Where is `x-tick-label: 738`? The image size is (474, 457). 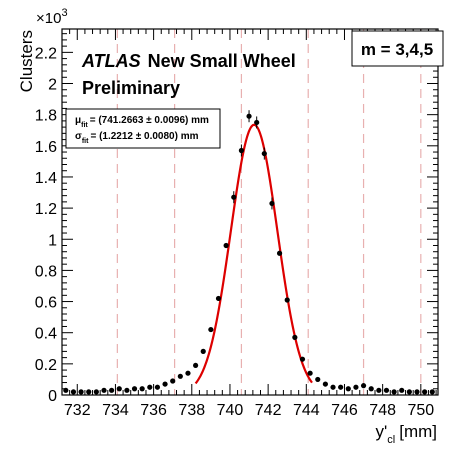
x-tick-label: 738 is located at coordinates (191, 410).